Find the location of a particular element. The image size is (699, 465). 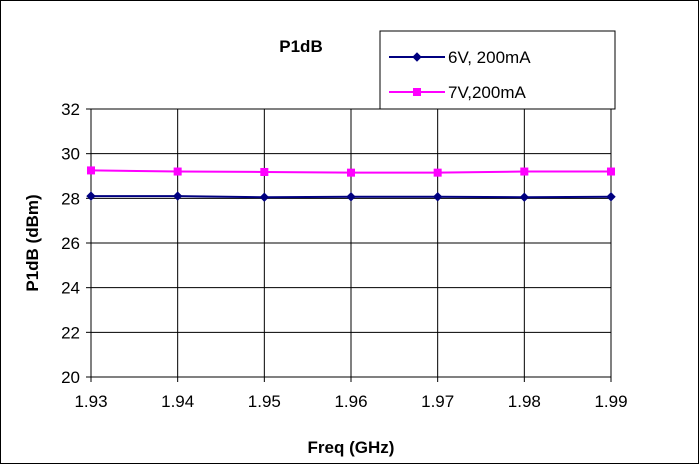

x-tick-label: 1.99 is located at coordinates (610, 401).